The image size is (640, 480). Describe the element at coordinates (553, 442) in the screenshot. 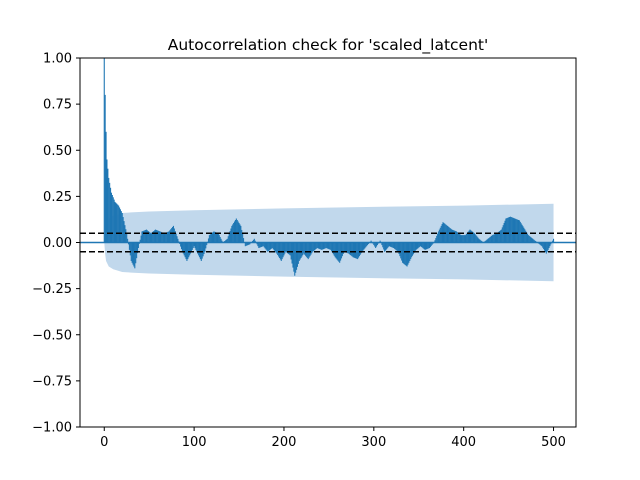

I see `x-tick-label: 500` at that location.